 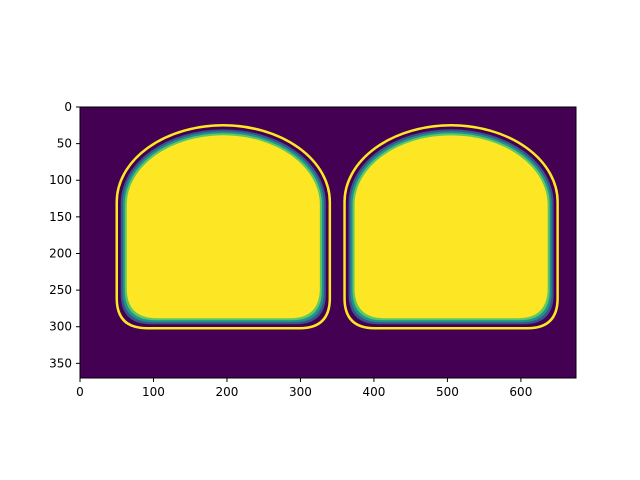 What do you see at coordinates (60, 180) in the screenshot?
I see `y-tick-label: 100` at bounding box center [60, 180].